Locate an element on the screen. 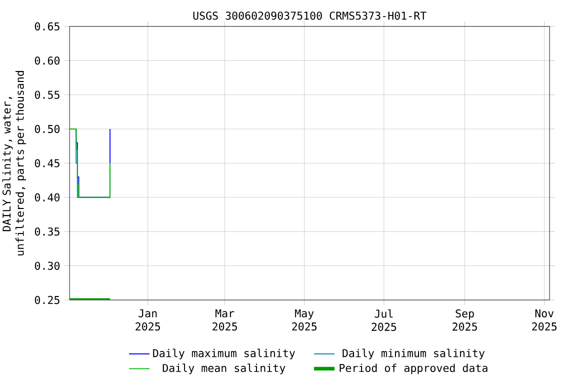 This screenshot has width=576, height=384. y-tick-label: 0.50 is located at coordinates (47, 129).